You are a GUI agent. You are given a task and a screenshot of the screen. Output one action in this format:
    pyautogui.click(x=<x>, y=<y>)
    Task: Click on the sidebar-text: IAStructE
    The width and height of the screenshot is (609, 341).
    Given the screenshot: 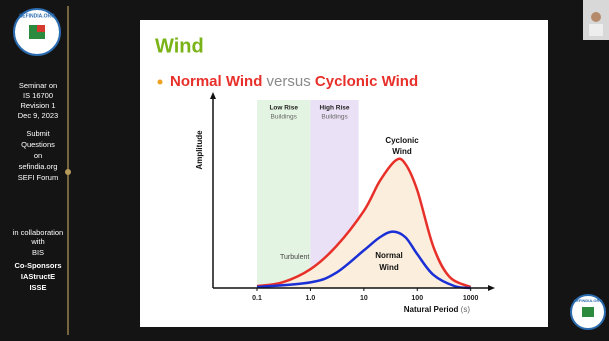 What is the action you would take?
    pyautogui.click(x=38, y=276)
    